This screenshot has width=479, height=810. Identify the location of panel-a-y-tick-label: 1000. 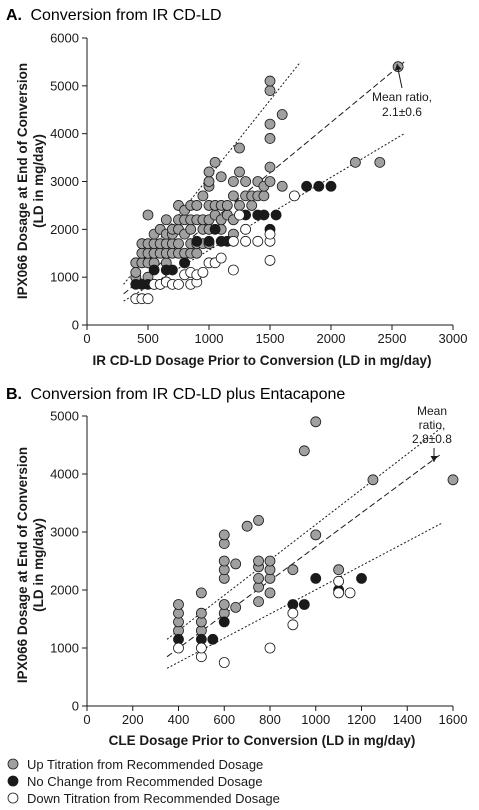
(64, 277).